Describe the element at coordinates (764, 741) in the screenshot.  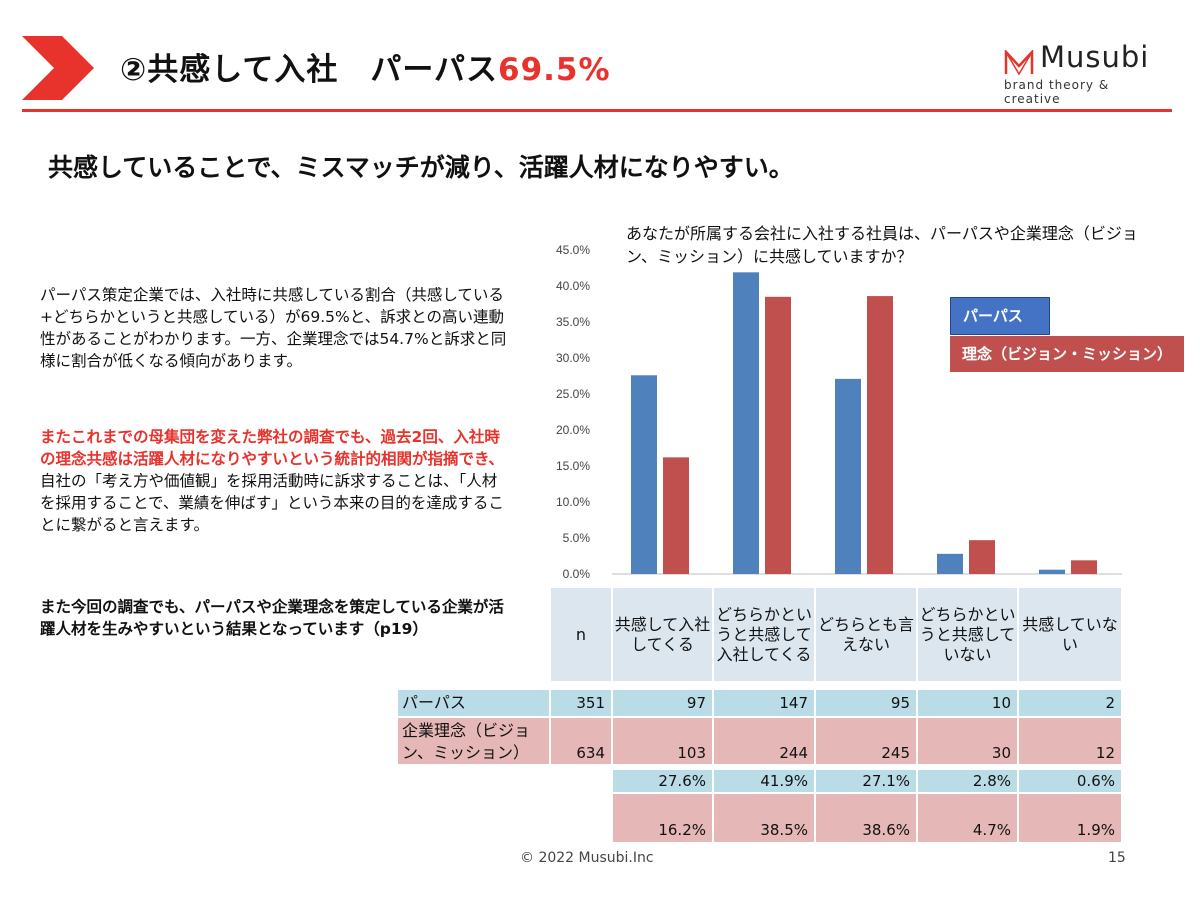
I see `table-cell: 244` at that location.